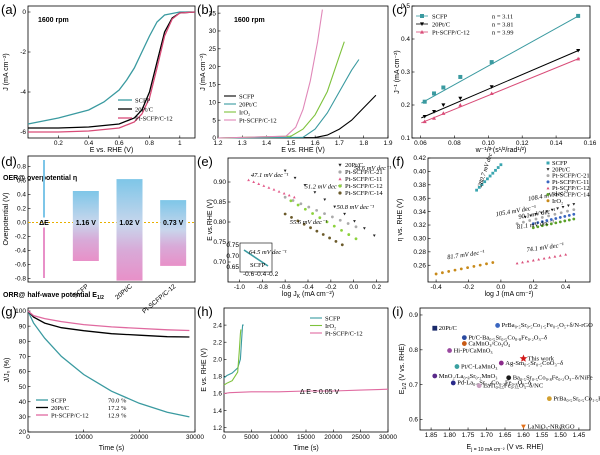  I want to click on x-tick-label: 0.16, so click(590, 143).